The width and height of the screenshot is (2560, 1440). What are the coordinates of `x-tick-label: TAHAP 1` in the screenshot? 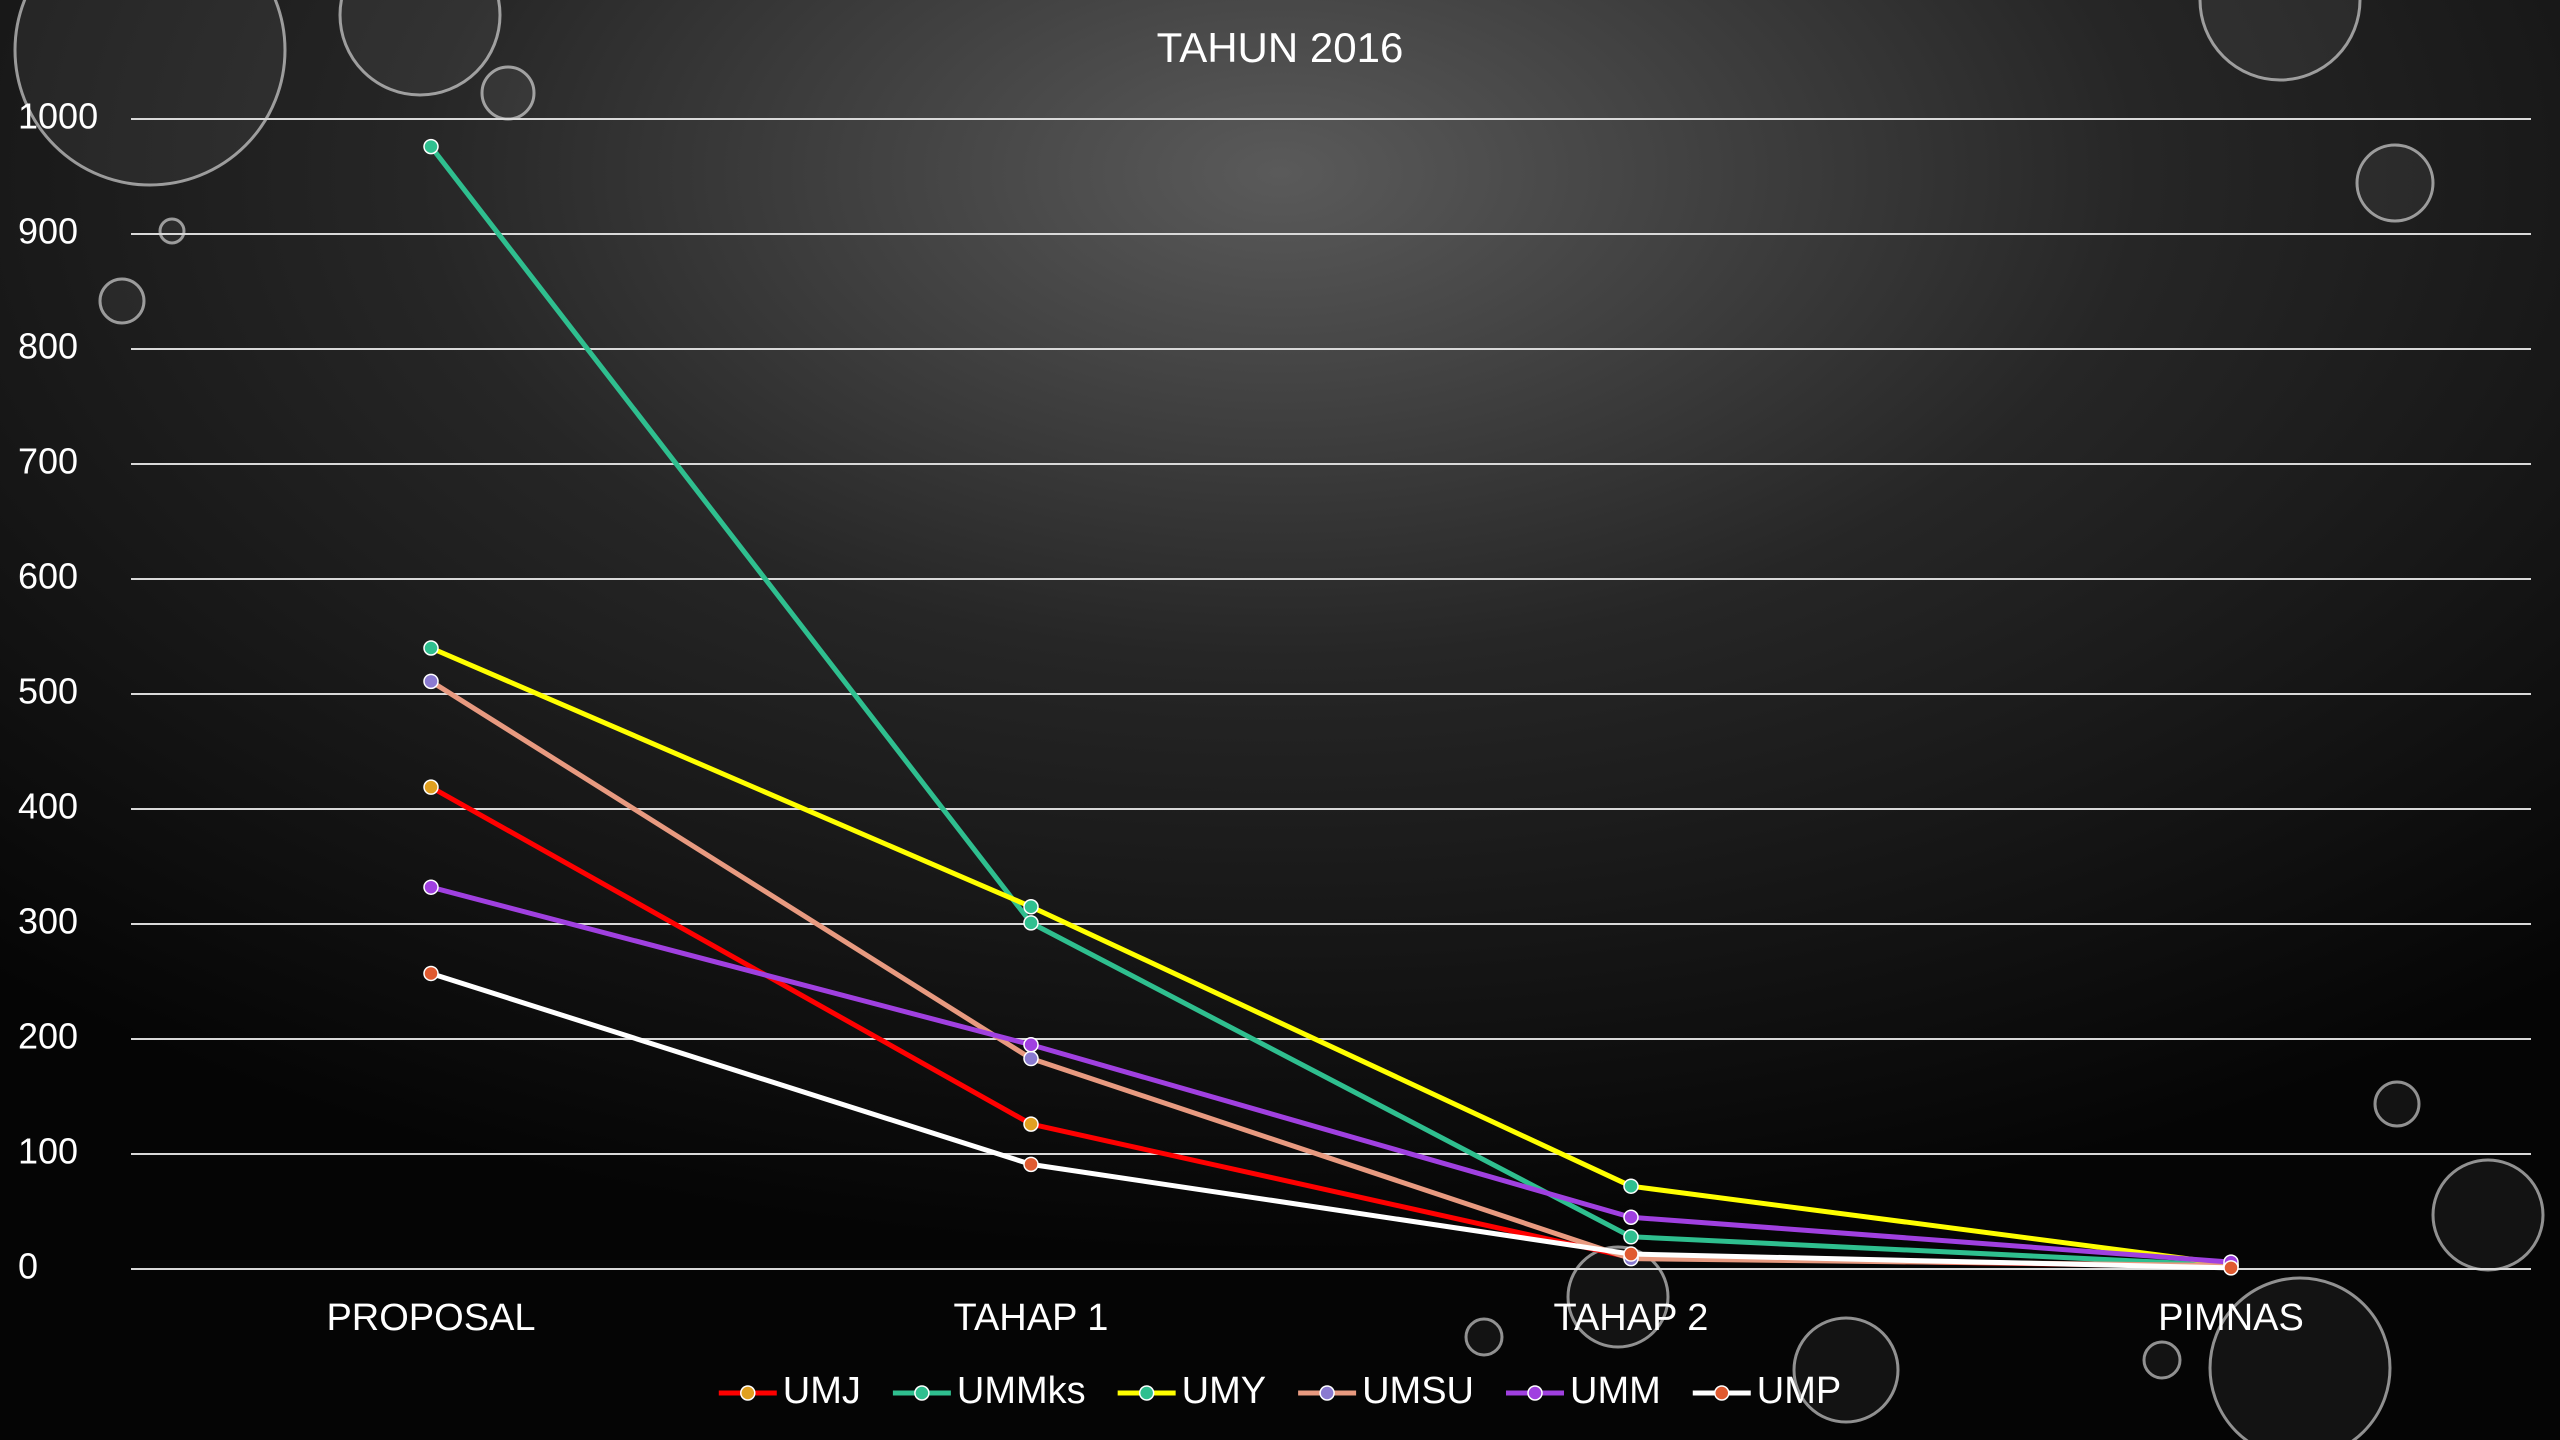 It's located at (1031, 1318).